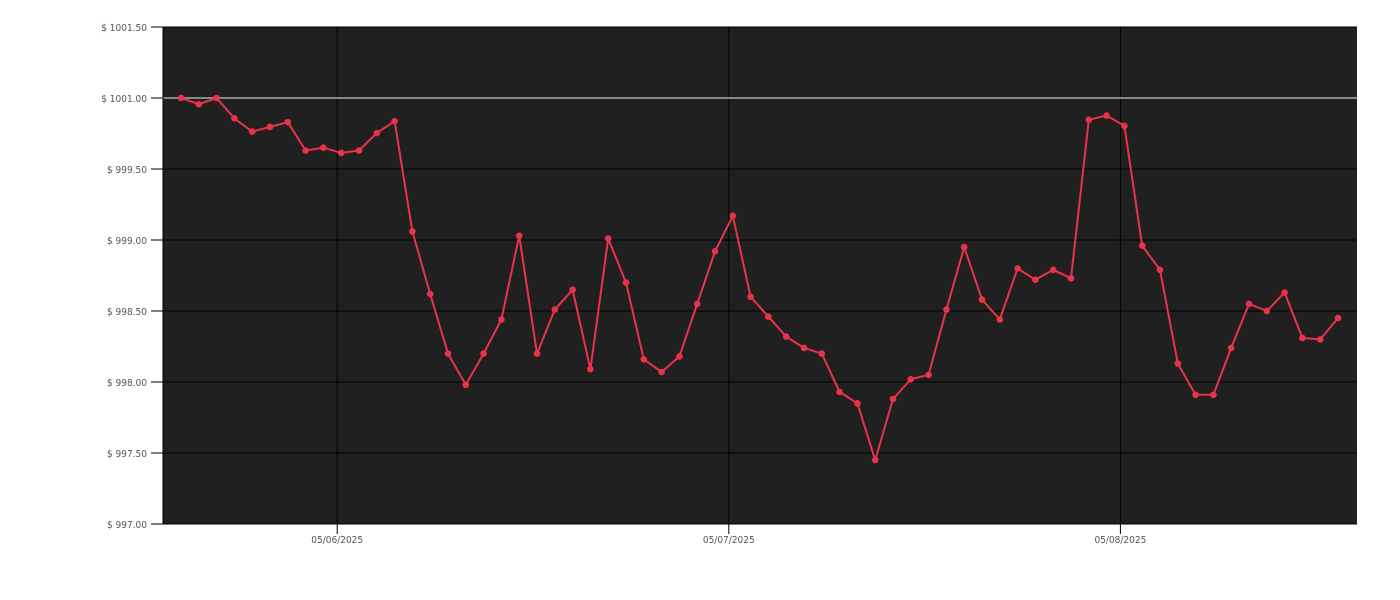 The image size is (1400, 600). Describe the element at coordinates (124, 28) in the screenshot. I see `y-tick-label: $ 1001.50` at that location.